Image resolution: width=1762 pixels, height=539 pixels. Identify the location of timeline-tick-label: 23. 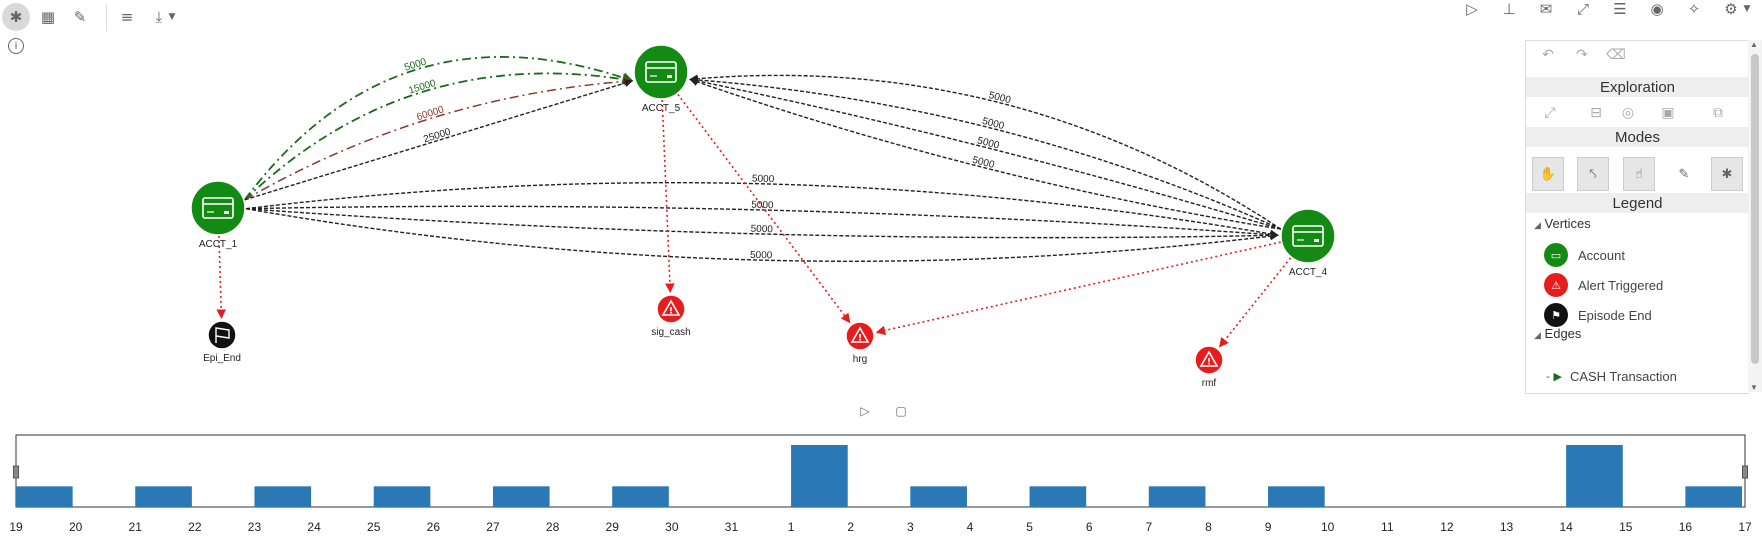
(255, 527).